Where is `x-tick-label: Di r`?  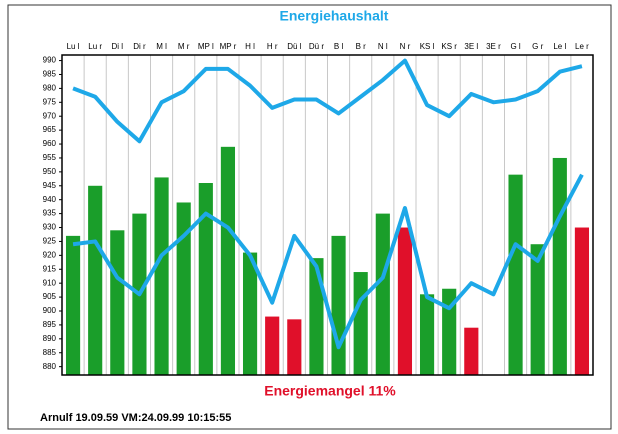 x-tick-label: Di r is located at coordinates (139, 46).